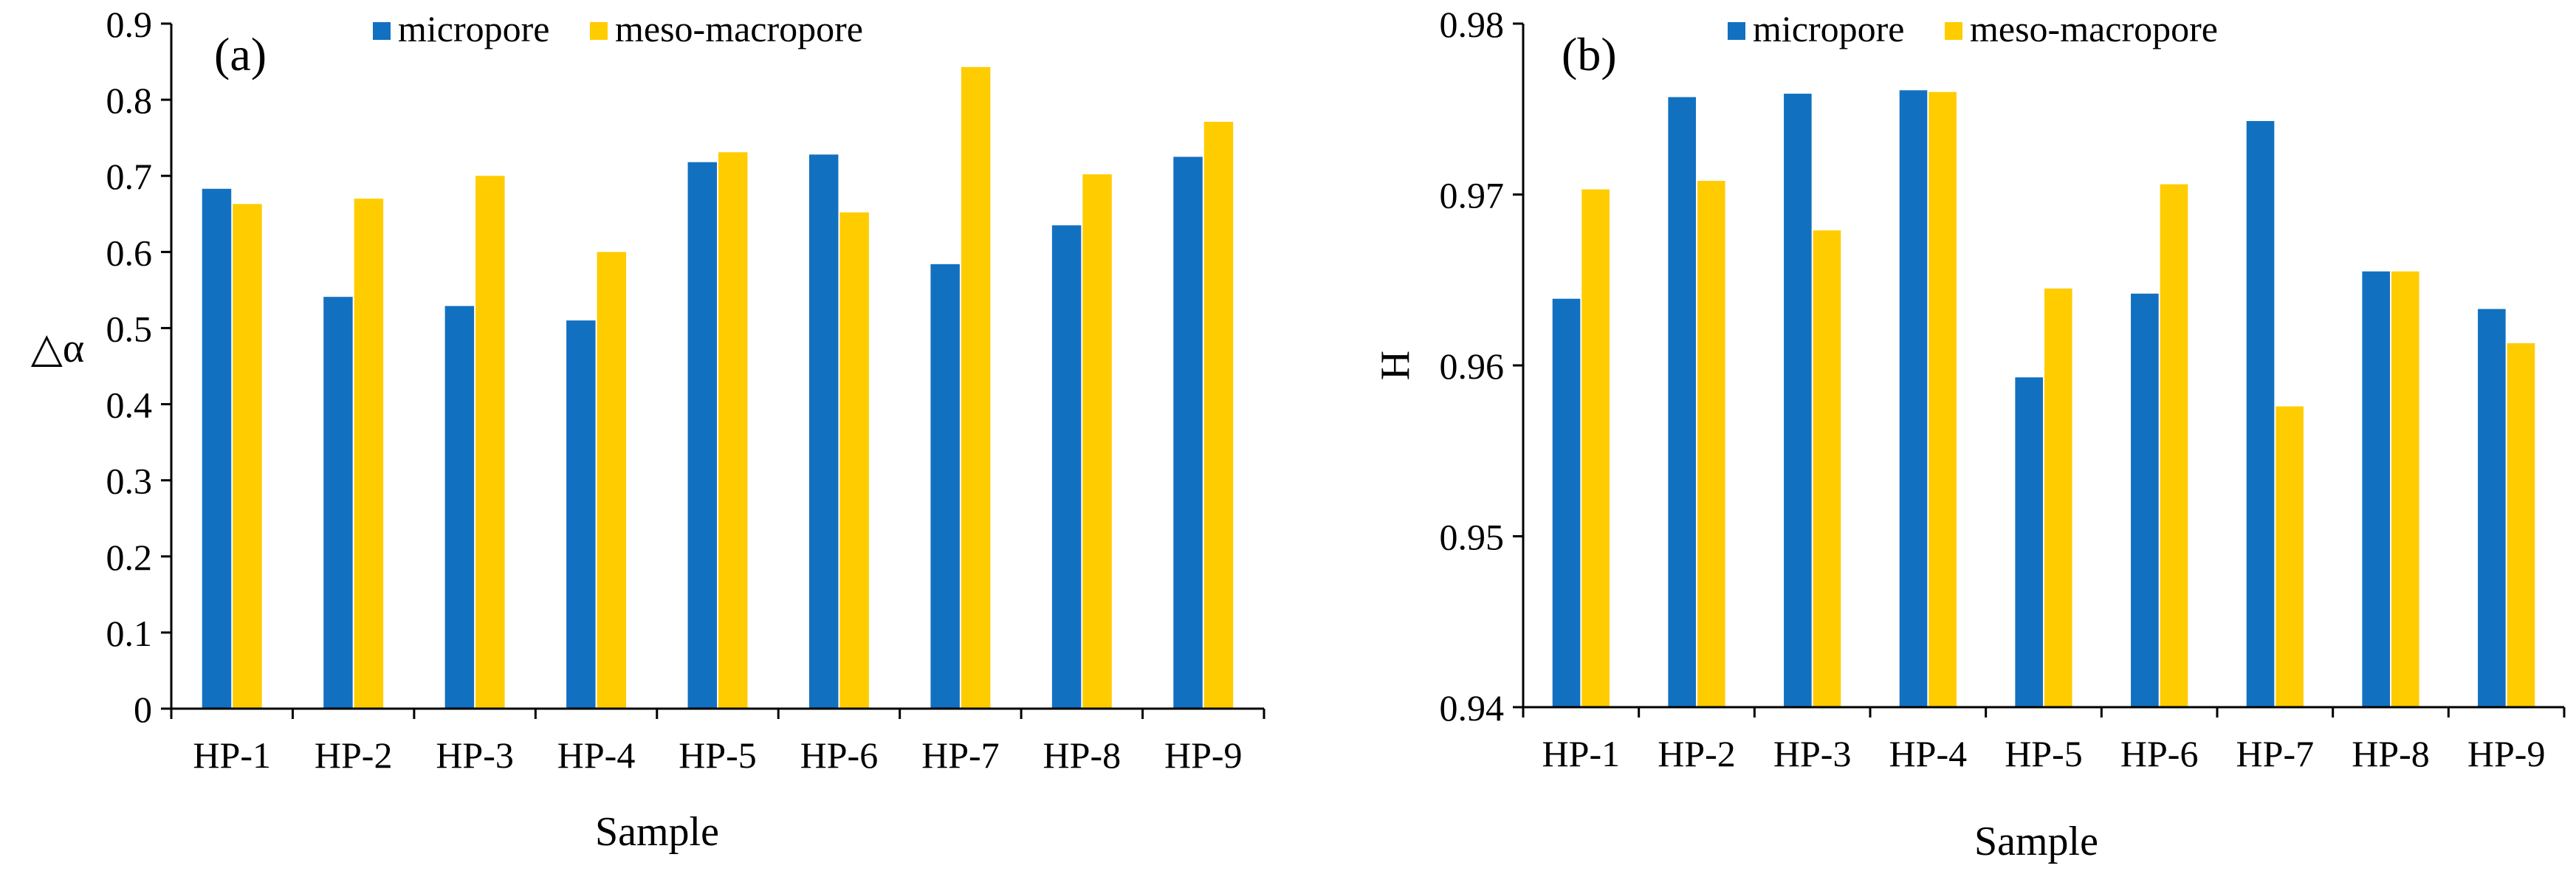  Describe the element at coordinates (143, 710) in the screenshot. I see `y-tick-label: 0` at that location.